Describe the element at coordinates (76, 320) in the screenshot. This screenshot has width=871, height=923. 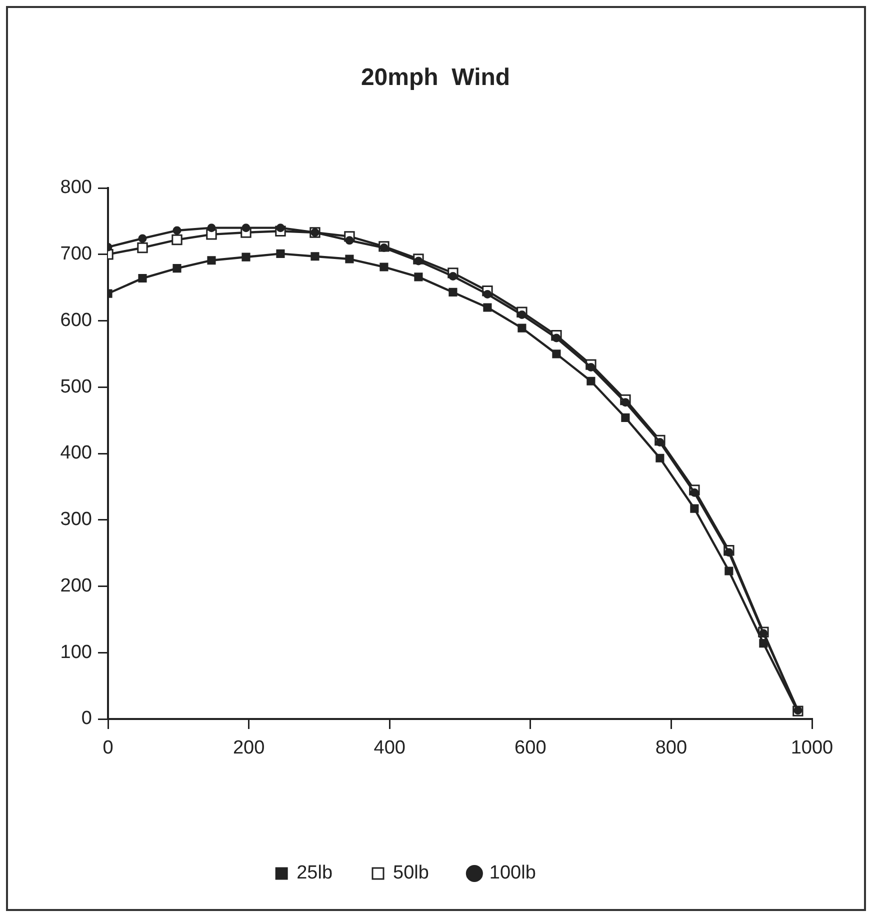
I see `y-tick-label: 600` at that location.